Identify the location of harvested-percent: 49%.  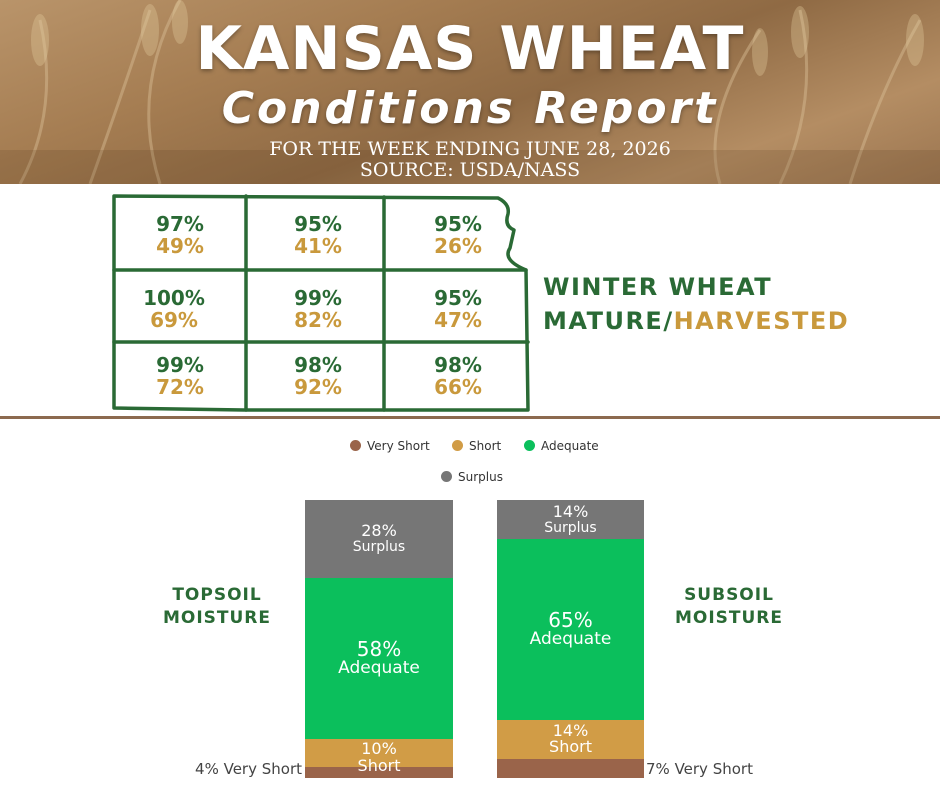
(180, 246).